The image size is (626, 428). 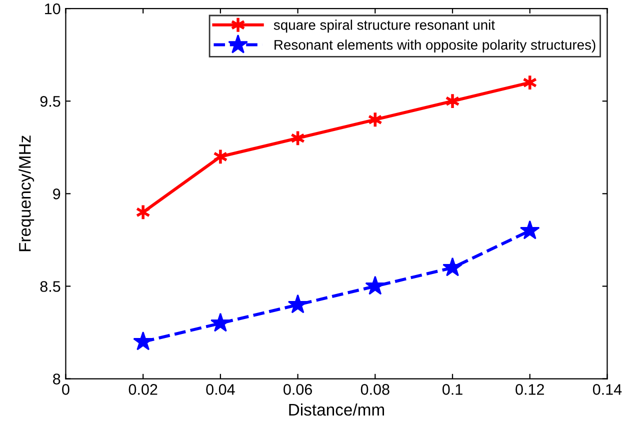 I want to click on x-tick-label: 0.12, so click(x=530, y=389).